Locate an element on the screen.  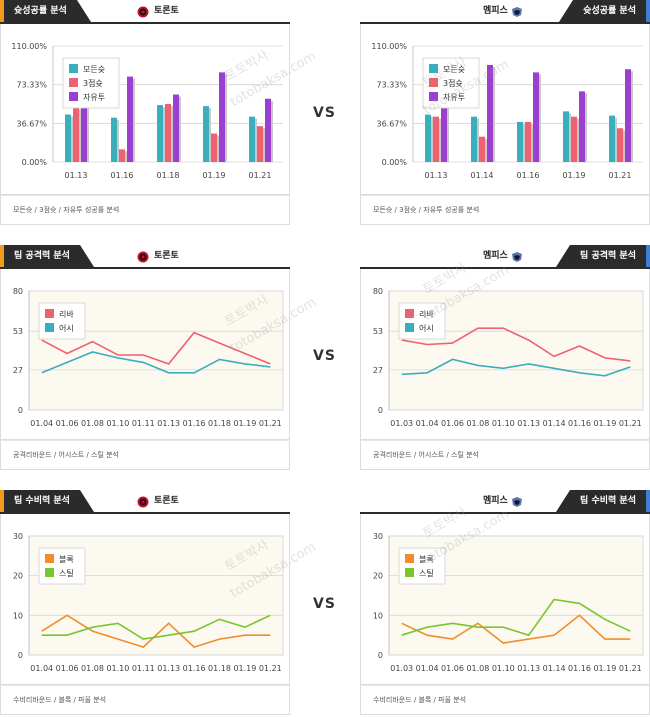
y-tick-label: 10 is located at coordinates (378, 615).